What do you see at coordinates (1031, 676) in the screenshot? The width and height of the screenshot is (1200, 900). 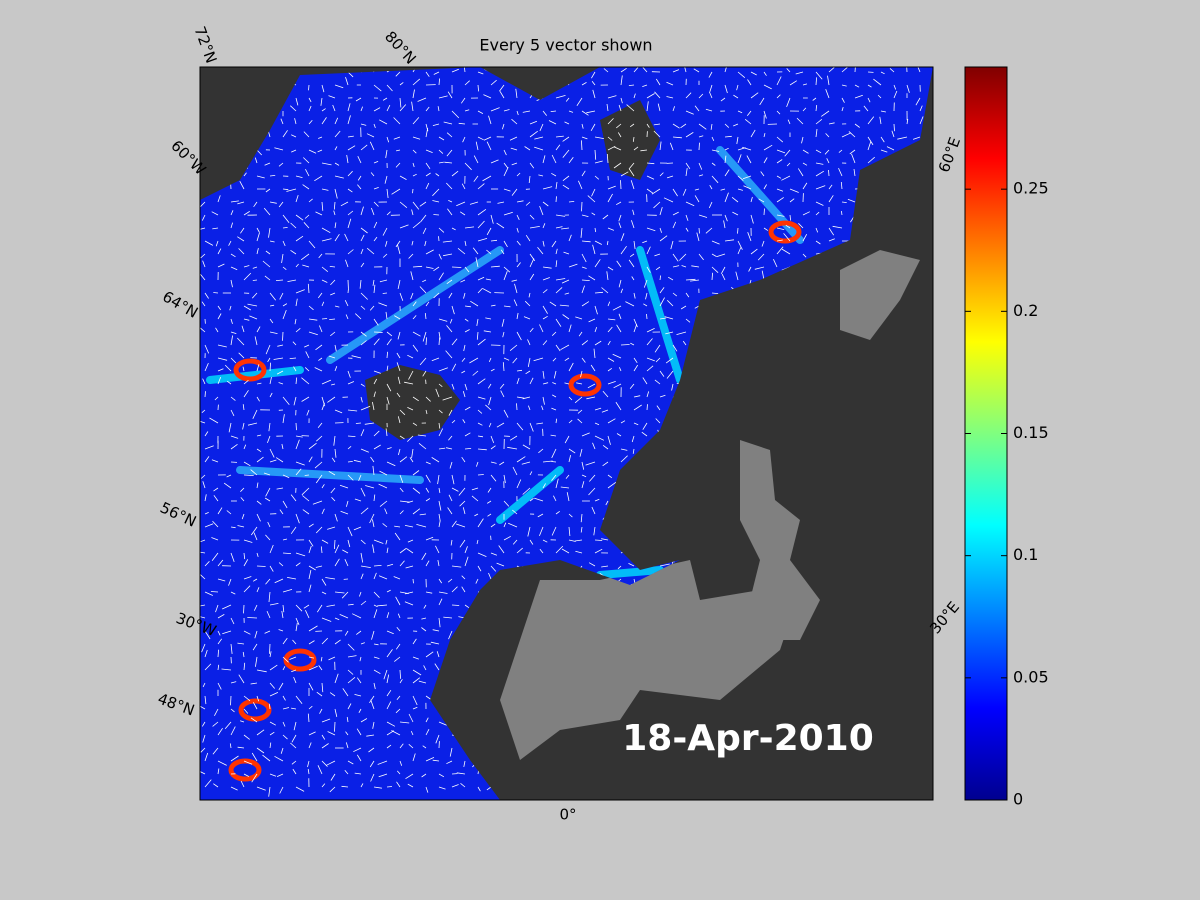 I see `colorbar-tick-label: 0.05` at bounding box center [1031, 676].